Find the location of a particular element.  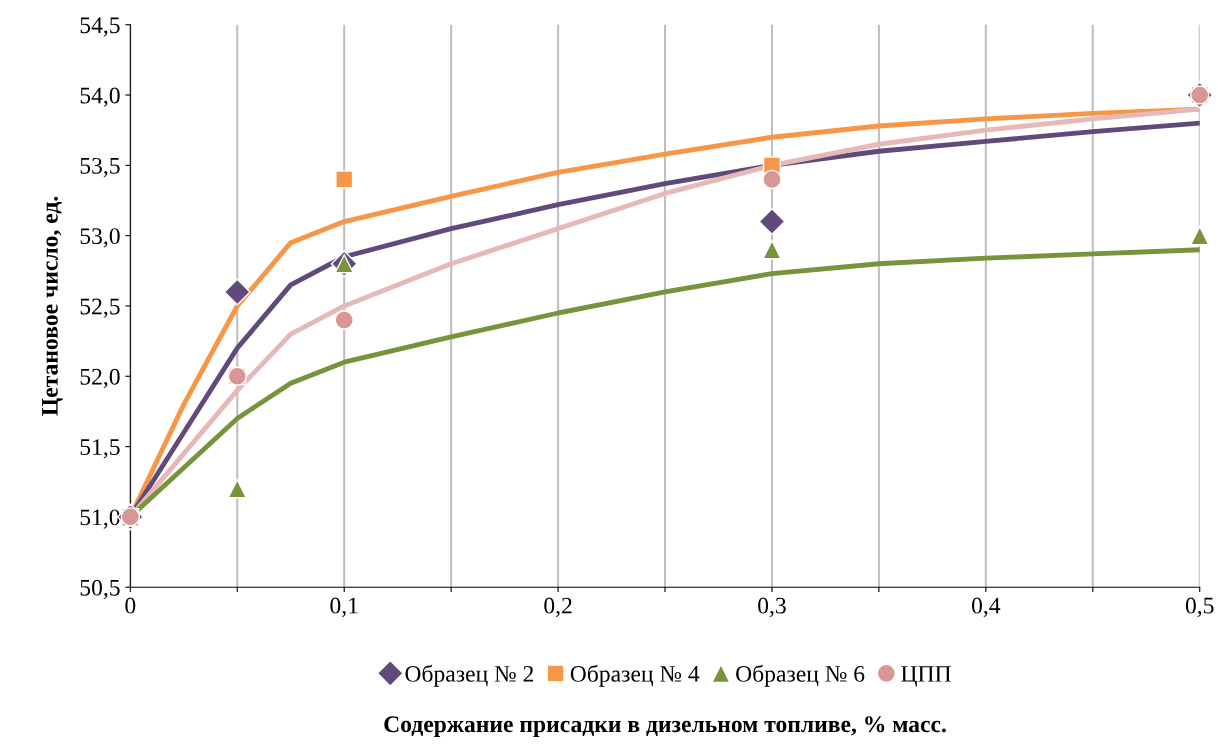

x-axis-title: Содержание присадки в дизельном топливе, % масс. is located at coordinates (665, 726).